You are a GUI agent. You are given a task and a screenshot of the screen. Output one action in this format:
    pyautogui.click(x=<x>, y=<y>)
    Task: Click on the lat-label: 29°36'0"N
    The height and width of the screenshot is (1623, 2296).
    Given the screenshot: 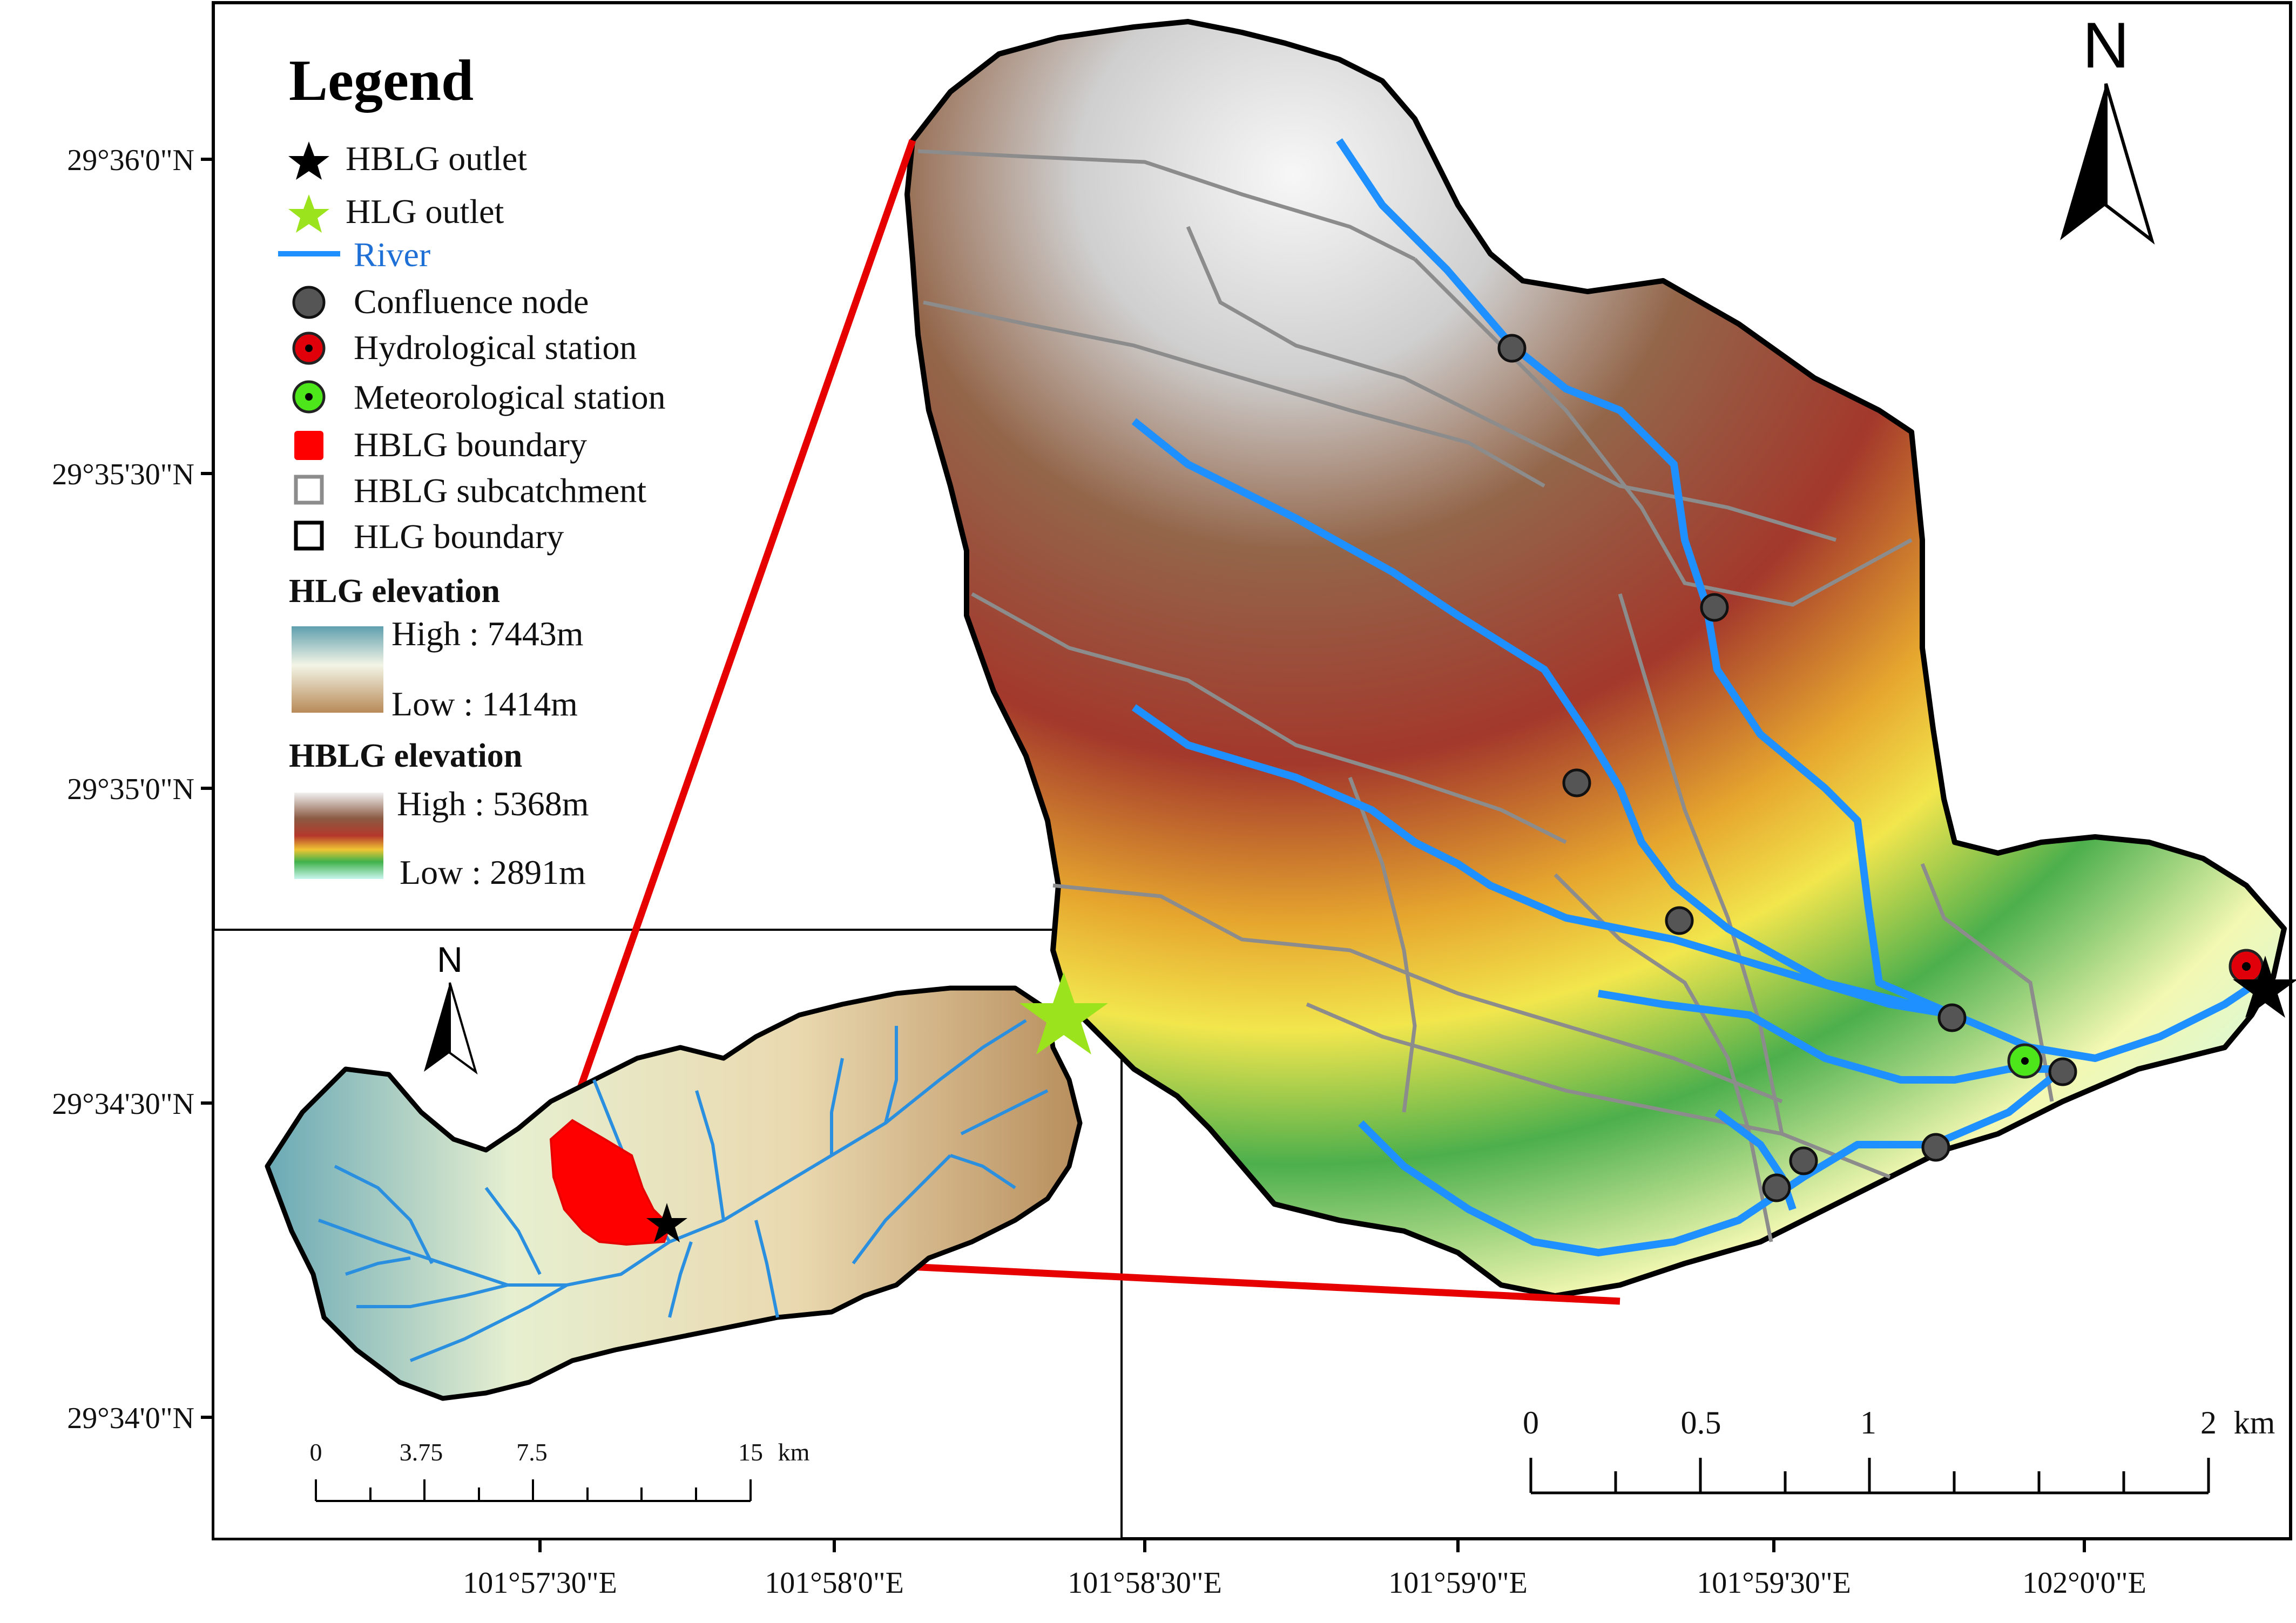 What is the action you would take?
    pyautogui.click(x=130, y=160)
    